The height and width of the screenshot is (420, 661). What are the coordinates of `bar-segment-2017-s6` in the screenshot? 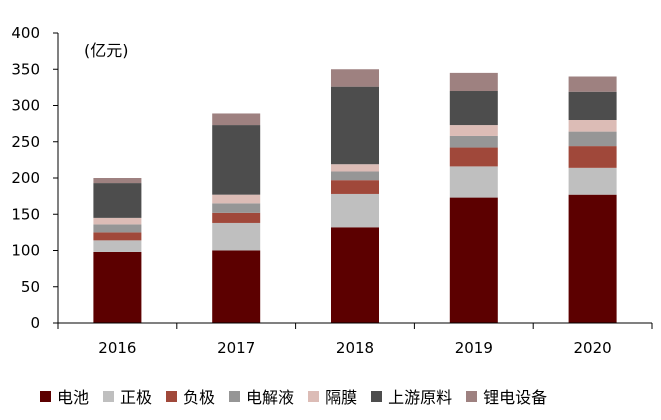 It's located at (236, 119).